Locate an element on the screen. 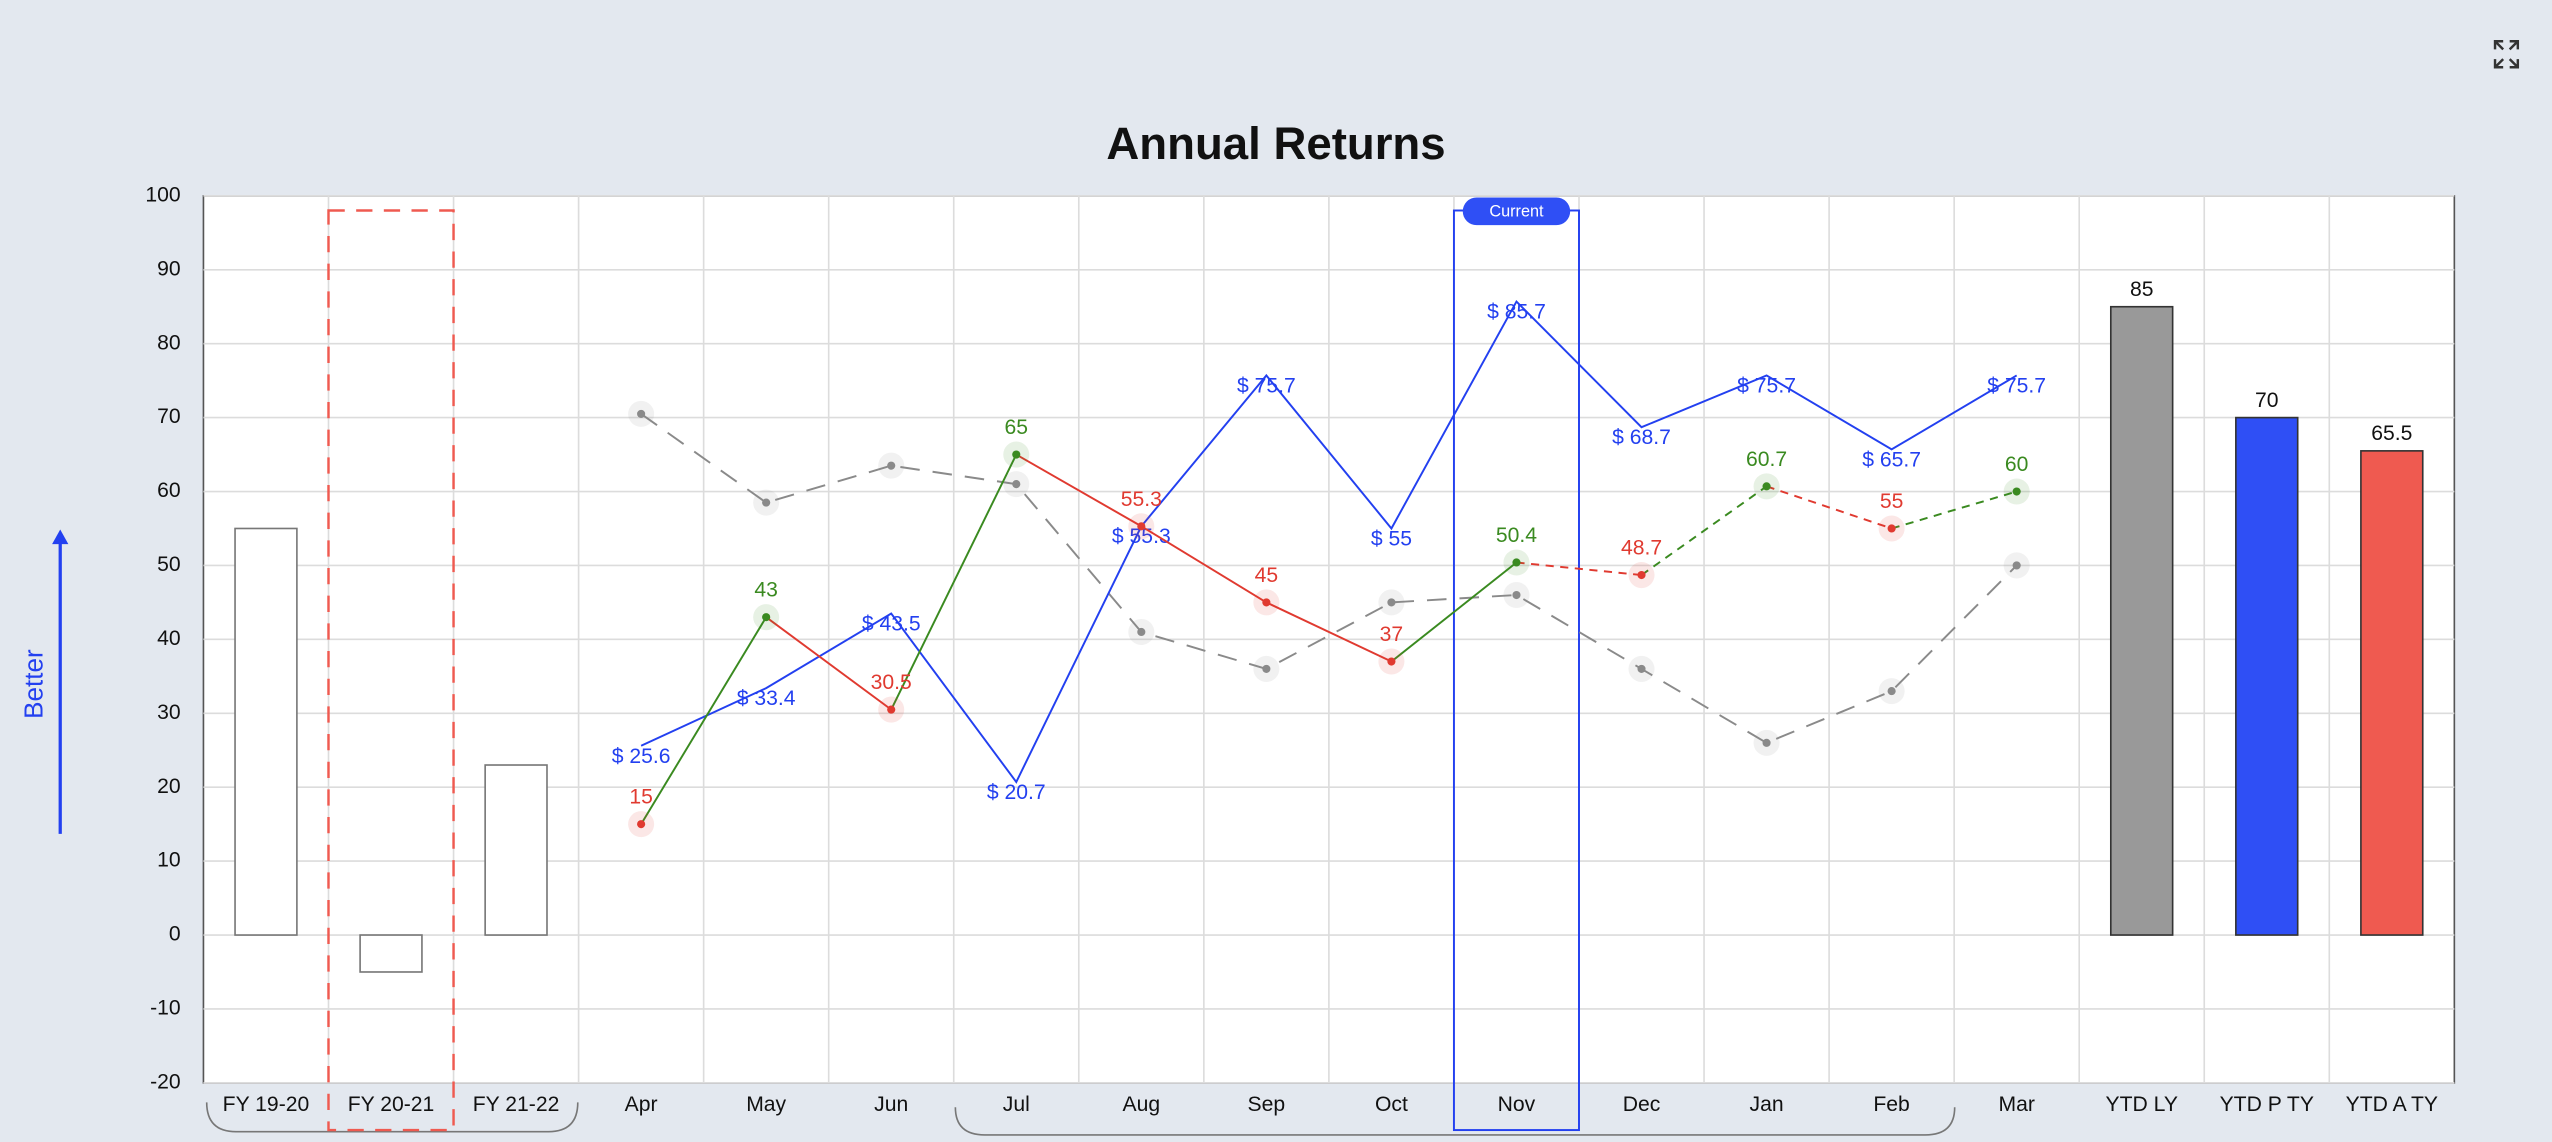 Image resolution: width=2552 pixels, height=1142 pixels. x-tick-label: Oct is located at coordinates (1391, 1104).